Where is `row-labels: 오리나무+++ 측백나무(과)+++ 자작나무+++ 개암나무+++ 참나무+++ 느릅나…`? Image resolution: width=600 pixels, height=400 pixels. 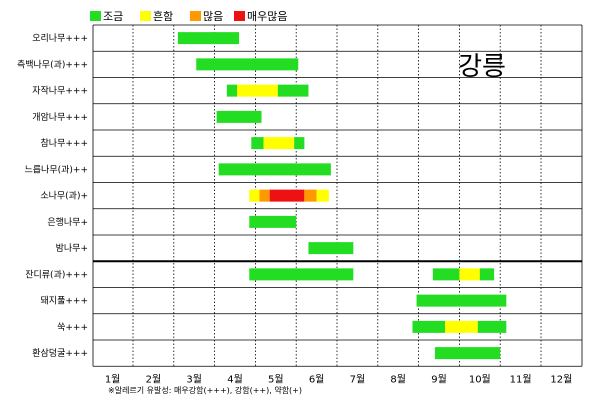 row-labels: 오리나무+++ 측백나무(과)+++ 자작나무+++ 개암나무+++ 참나무+++ 느릅나… is located at coordinates (52, 196).